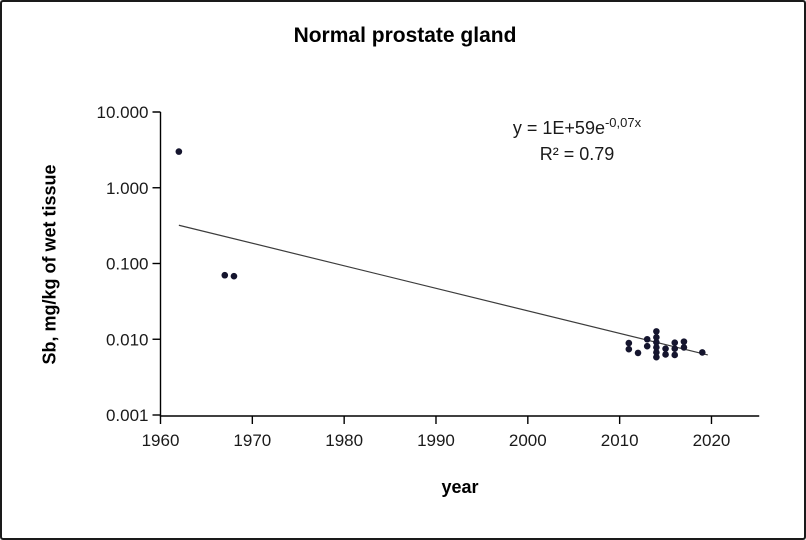  I want to click on x-tick-label: 1970, so click(252, 440).